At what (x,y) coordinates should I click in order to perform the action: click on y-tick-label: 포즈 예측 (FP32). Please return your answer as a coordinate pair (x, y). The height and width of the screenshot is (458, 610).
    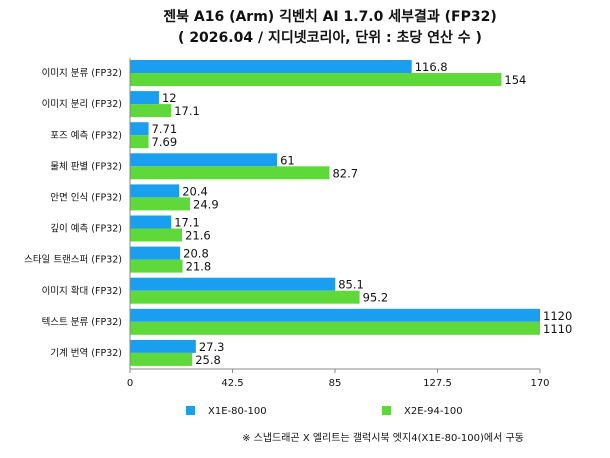
    Looking at the image, I should click on (86, 135).